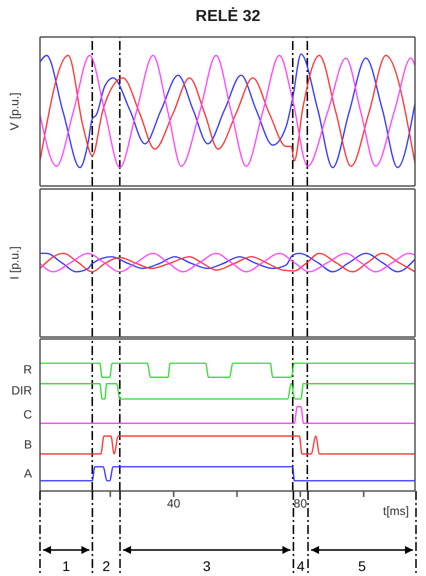 This screenshot has width=426, height=576. I want to click on series-label: R, so click(27, 369).